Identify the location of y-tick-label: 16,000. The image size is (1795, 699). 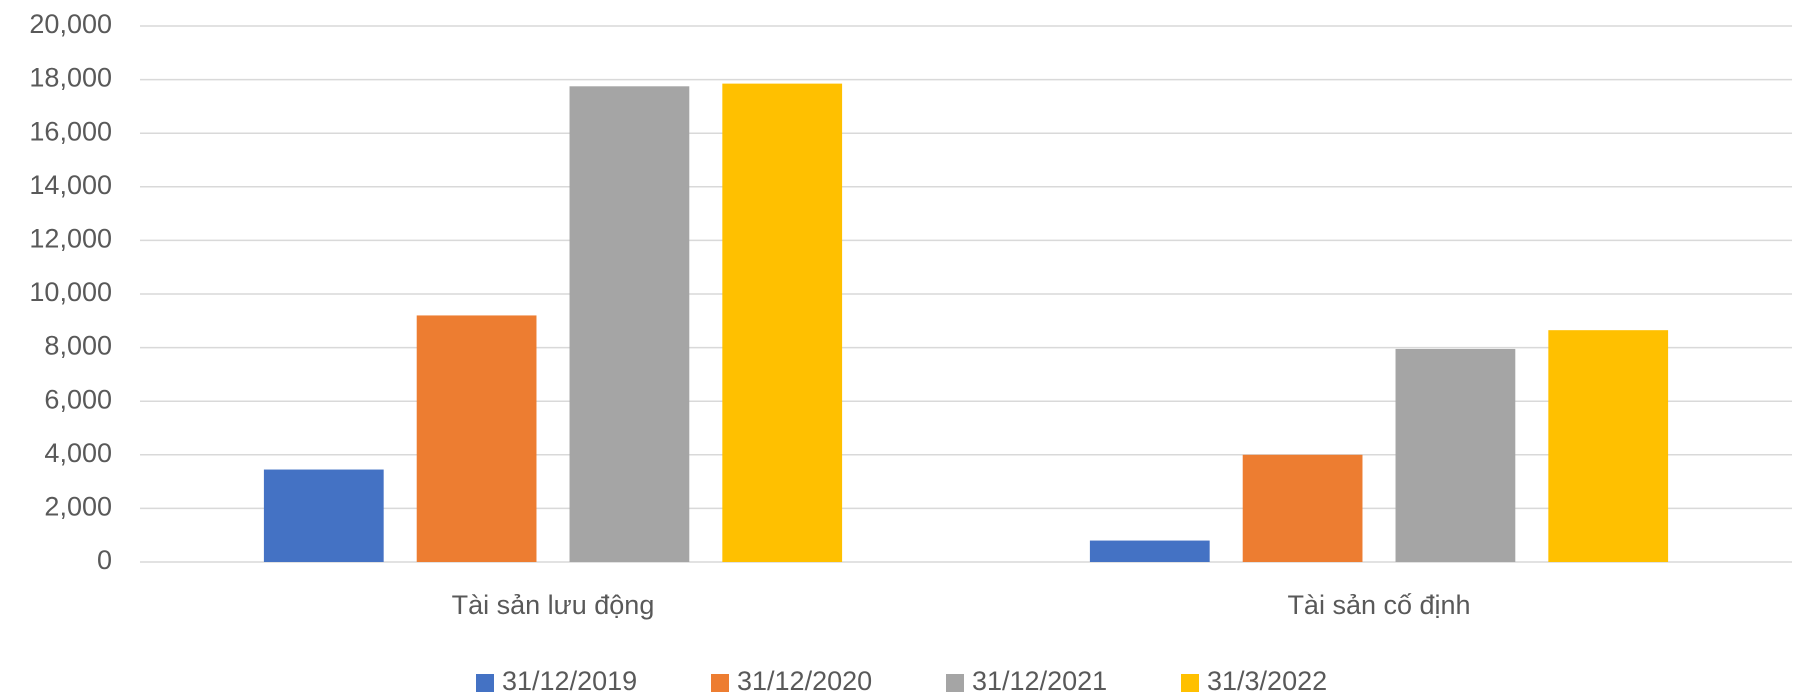
(70, 131).